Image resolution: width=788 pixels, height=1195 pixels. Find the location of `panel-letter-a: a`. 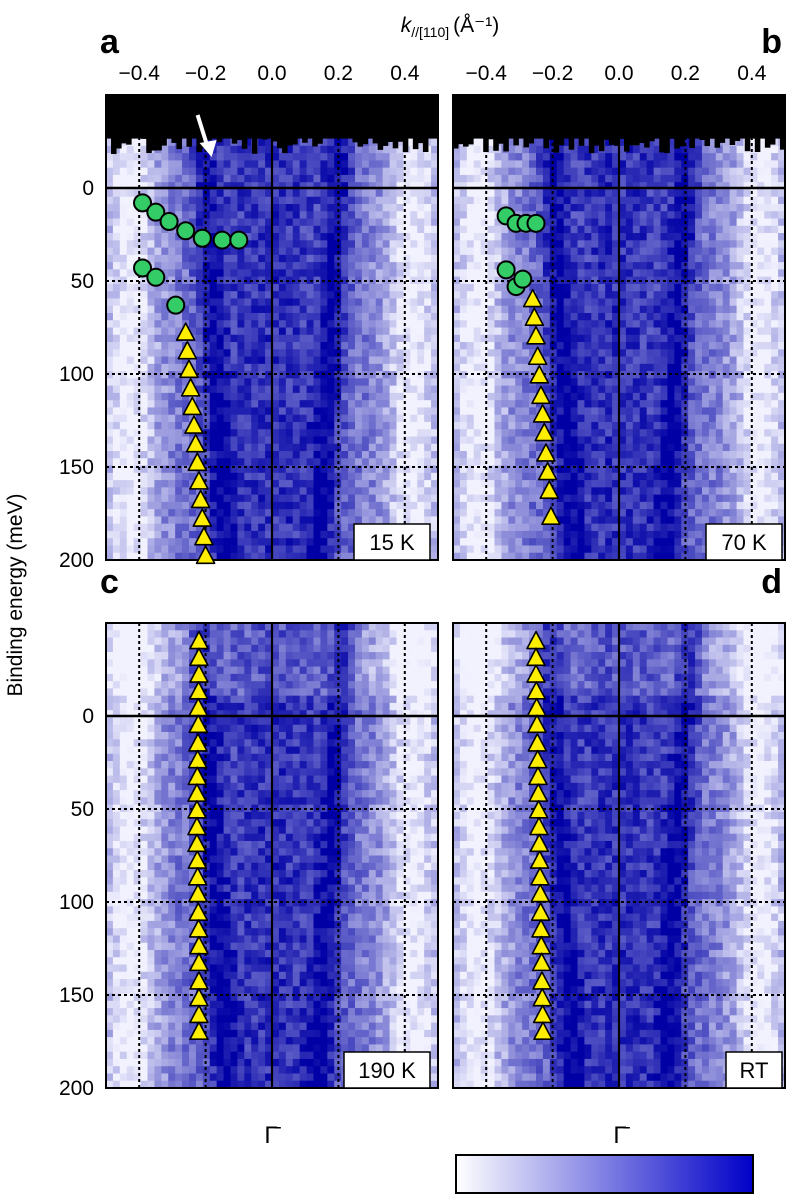

panel-letter-a: a is located at coordinates (110, 42).